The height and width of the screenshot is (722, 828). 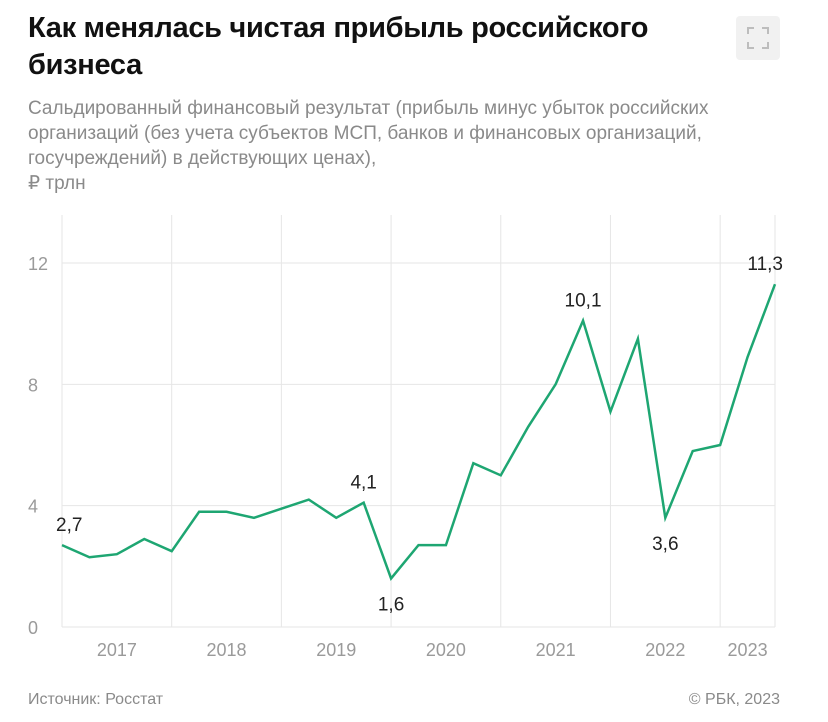 What do you see at coordinates (363, 483) in the screenshot?
I see `data-label: 4,1` at bounding box center [363, 483].